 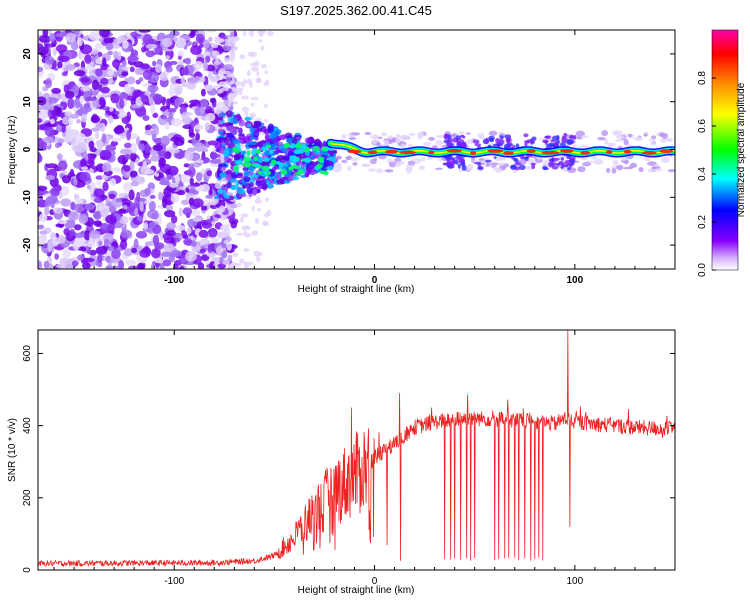 What do you see at coordinates (375, 581) in the screenshot?
I see `snr-x-tick-label: 0` at bounding box center [375, 581].